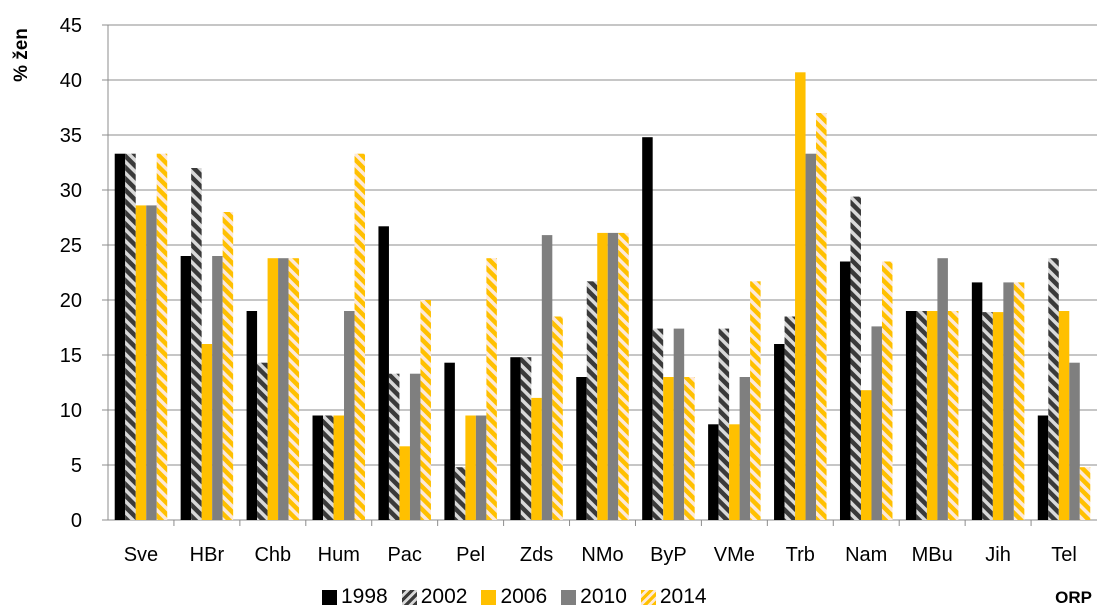  What do you see at coordinates (141, 555) in the screenshot?
I see `x-tick-label: Sve` at bounding box center [141, 555].